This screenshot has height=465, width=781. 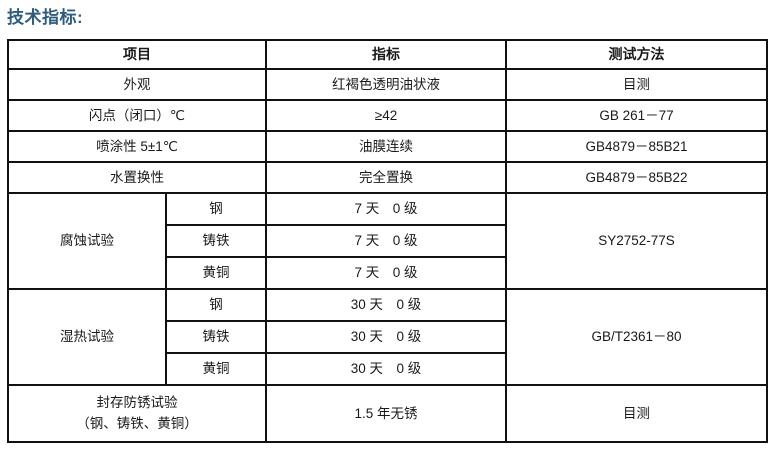 I want to click on cell-spec: 1.5 年无锈, so click(x=386, y=413).